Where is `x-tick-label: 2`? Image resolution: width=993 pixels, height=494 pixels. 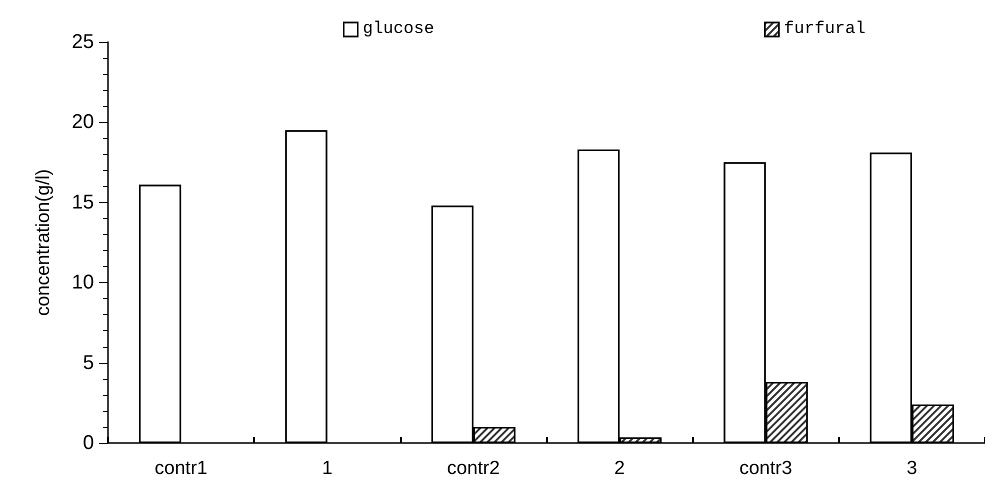 x-tick-label: 2 is located at coordinates (619, 468).